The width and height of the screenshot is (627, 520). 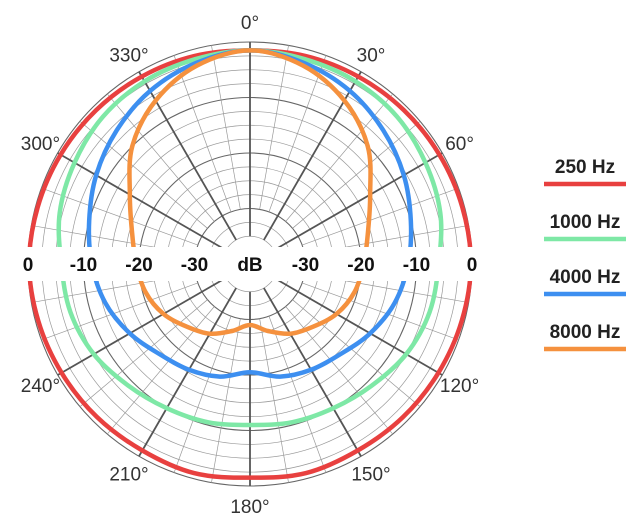 What do you see at coordinates (40, 144) in the screenshot?
I see `angle-label: 300°` at bounding box center [40, 144].